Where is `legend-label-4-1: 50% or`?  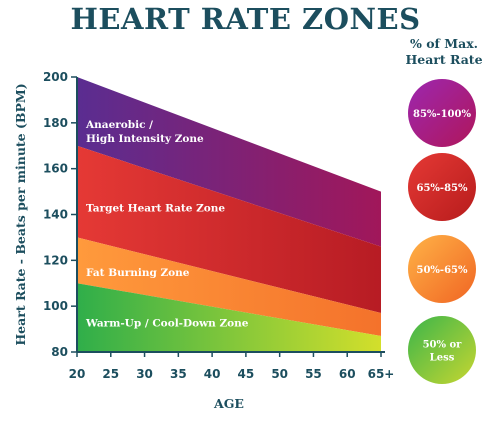 legend-label-4-1: 50% or is located at coordinates (443, 345).